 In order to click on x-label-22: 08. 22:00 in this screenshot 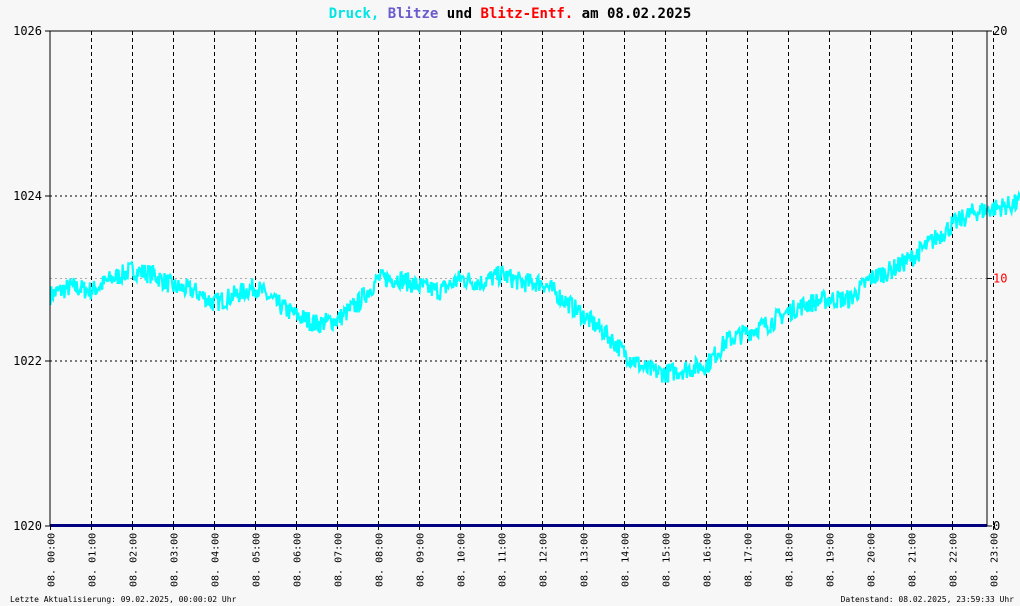, I will do `click(954, 560)`.